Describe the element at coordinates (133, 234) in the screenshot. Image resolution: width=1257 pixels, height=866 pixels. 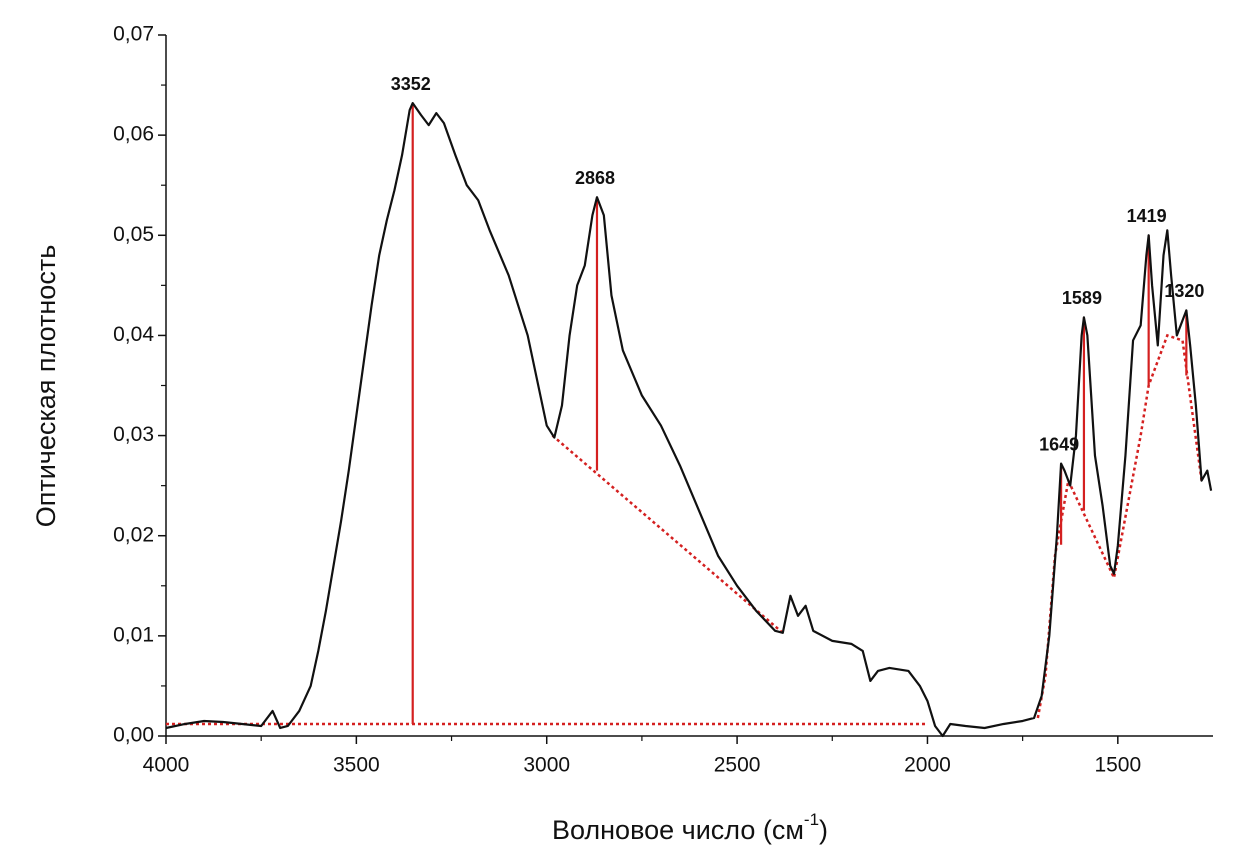
I see `y-tick-label: 0,05` at that location.